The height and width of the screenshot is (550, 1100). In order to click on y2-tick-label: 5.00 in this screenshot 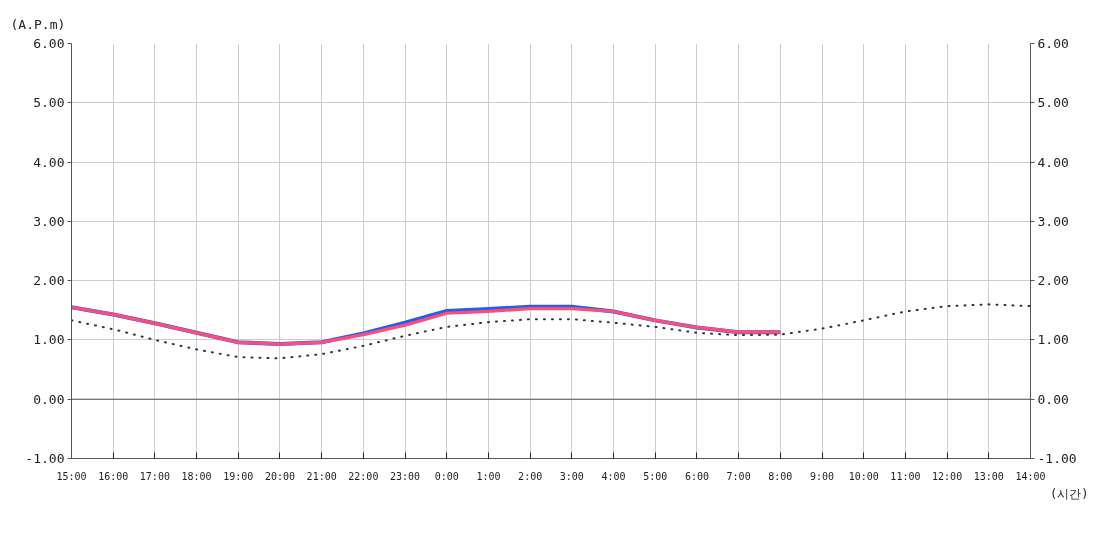, I will do `click(1053, 103)`.